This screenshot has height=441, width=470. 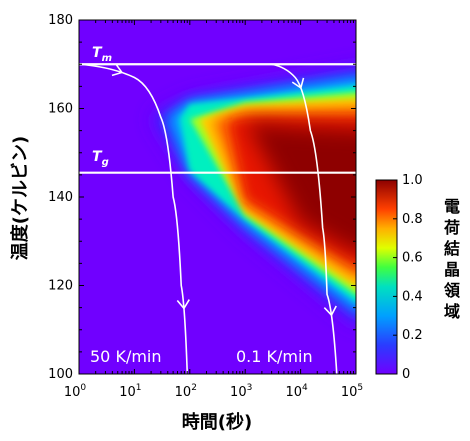 I want to click on y-tick-label: 180, so click(x=60, y=20).